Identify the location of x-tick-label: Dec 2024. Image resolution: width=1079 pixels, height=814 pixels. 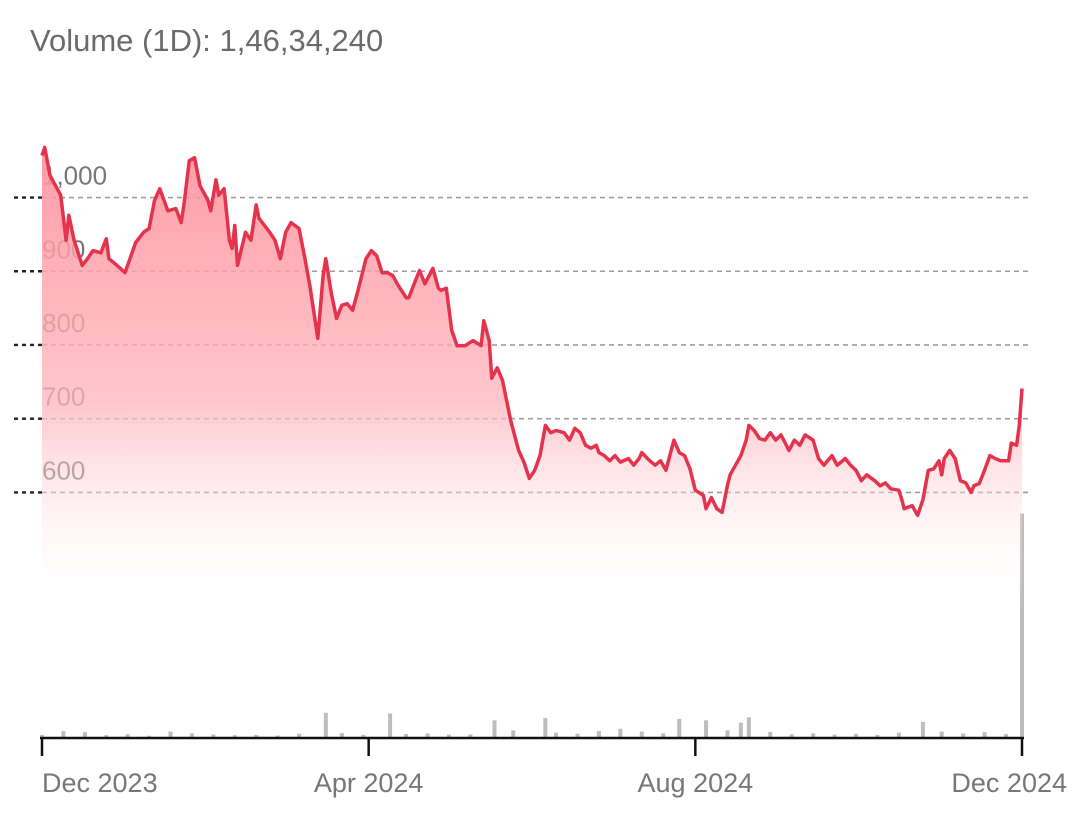
(1009, 783).